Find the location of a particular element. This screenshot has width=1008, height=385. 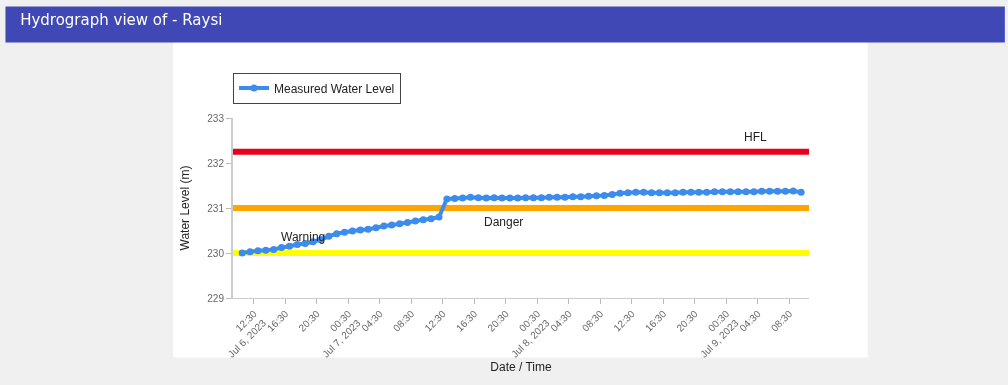

chart-title: Hydrograph view of - Raysi is located at coordinates (121, 20).